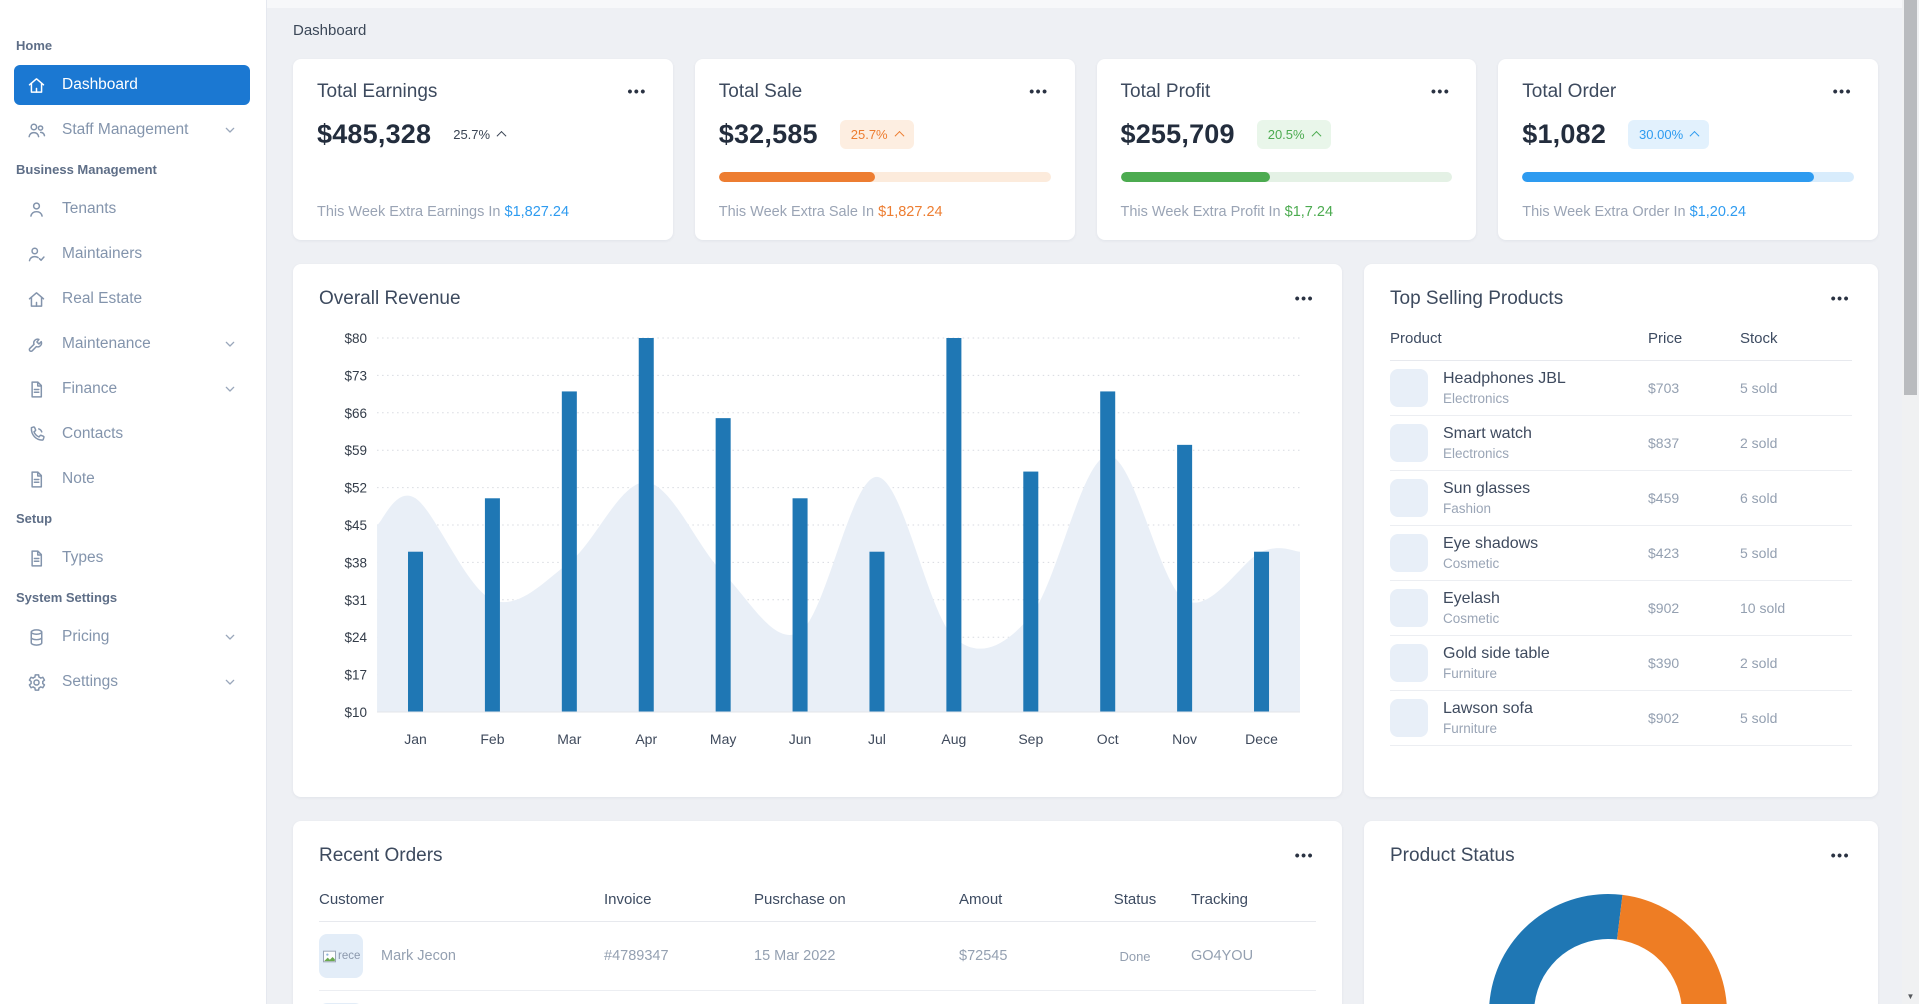 Image resolution: width=1919 pixels, height=1004 pixels. I want to click on svg-text: Oct, so click(1108, 739).